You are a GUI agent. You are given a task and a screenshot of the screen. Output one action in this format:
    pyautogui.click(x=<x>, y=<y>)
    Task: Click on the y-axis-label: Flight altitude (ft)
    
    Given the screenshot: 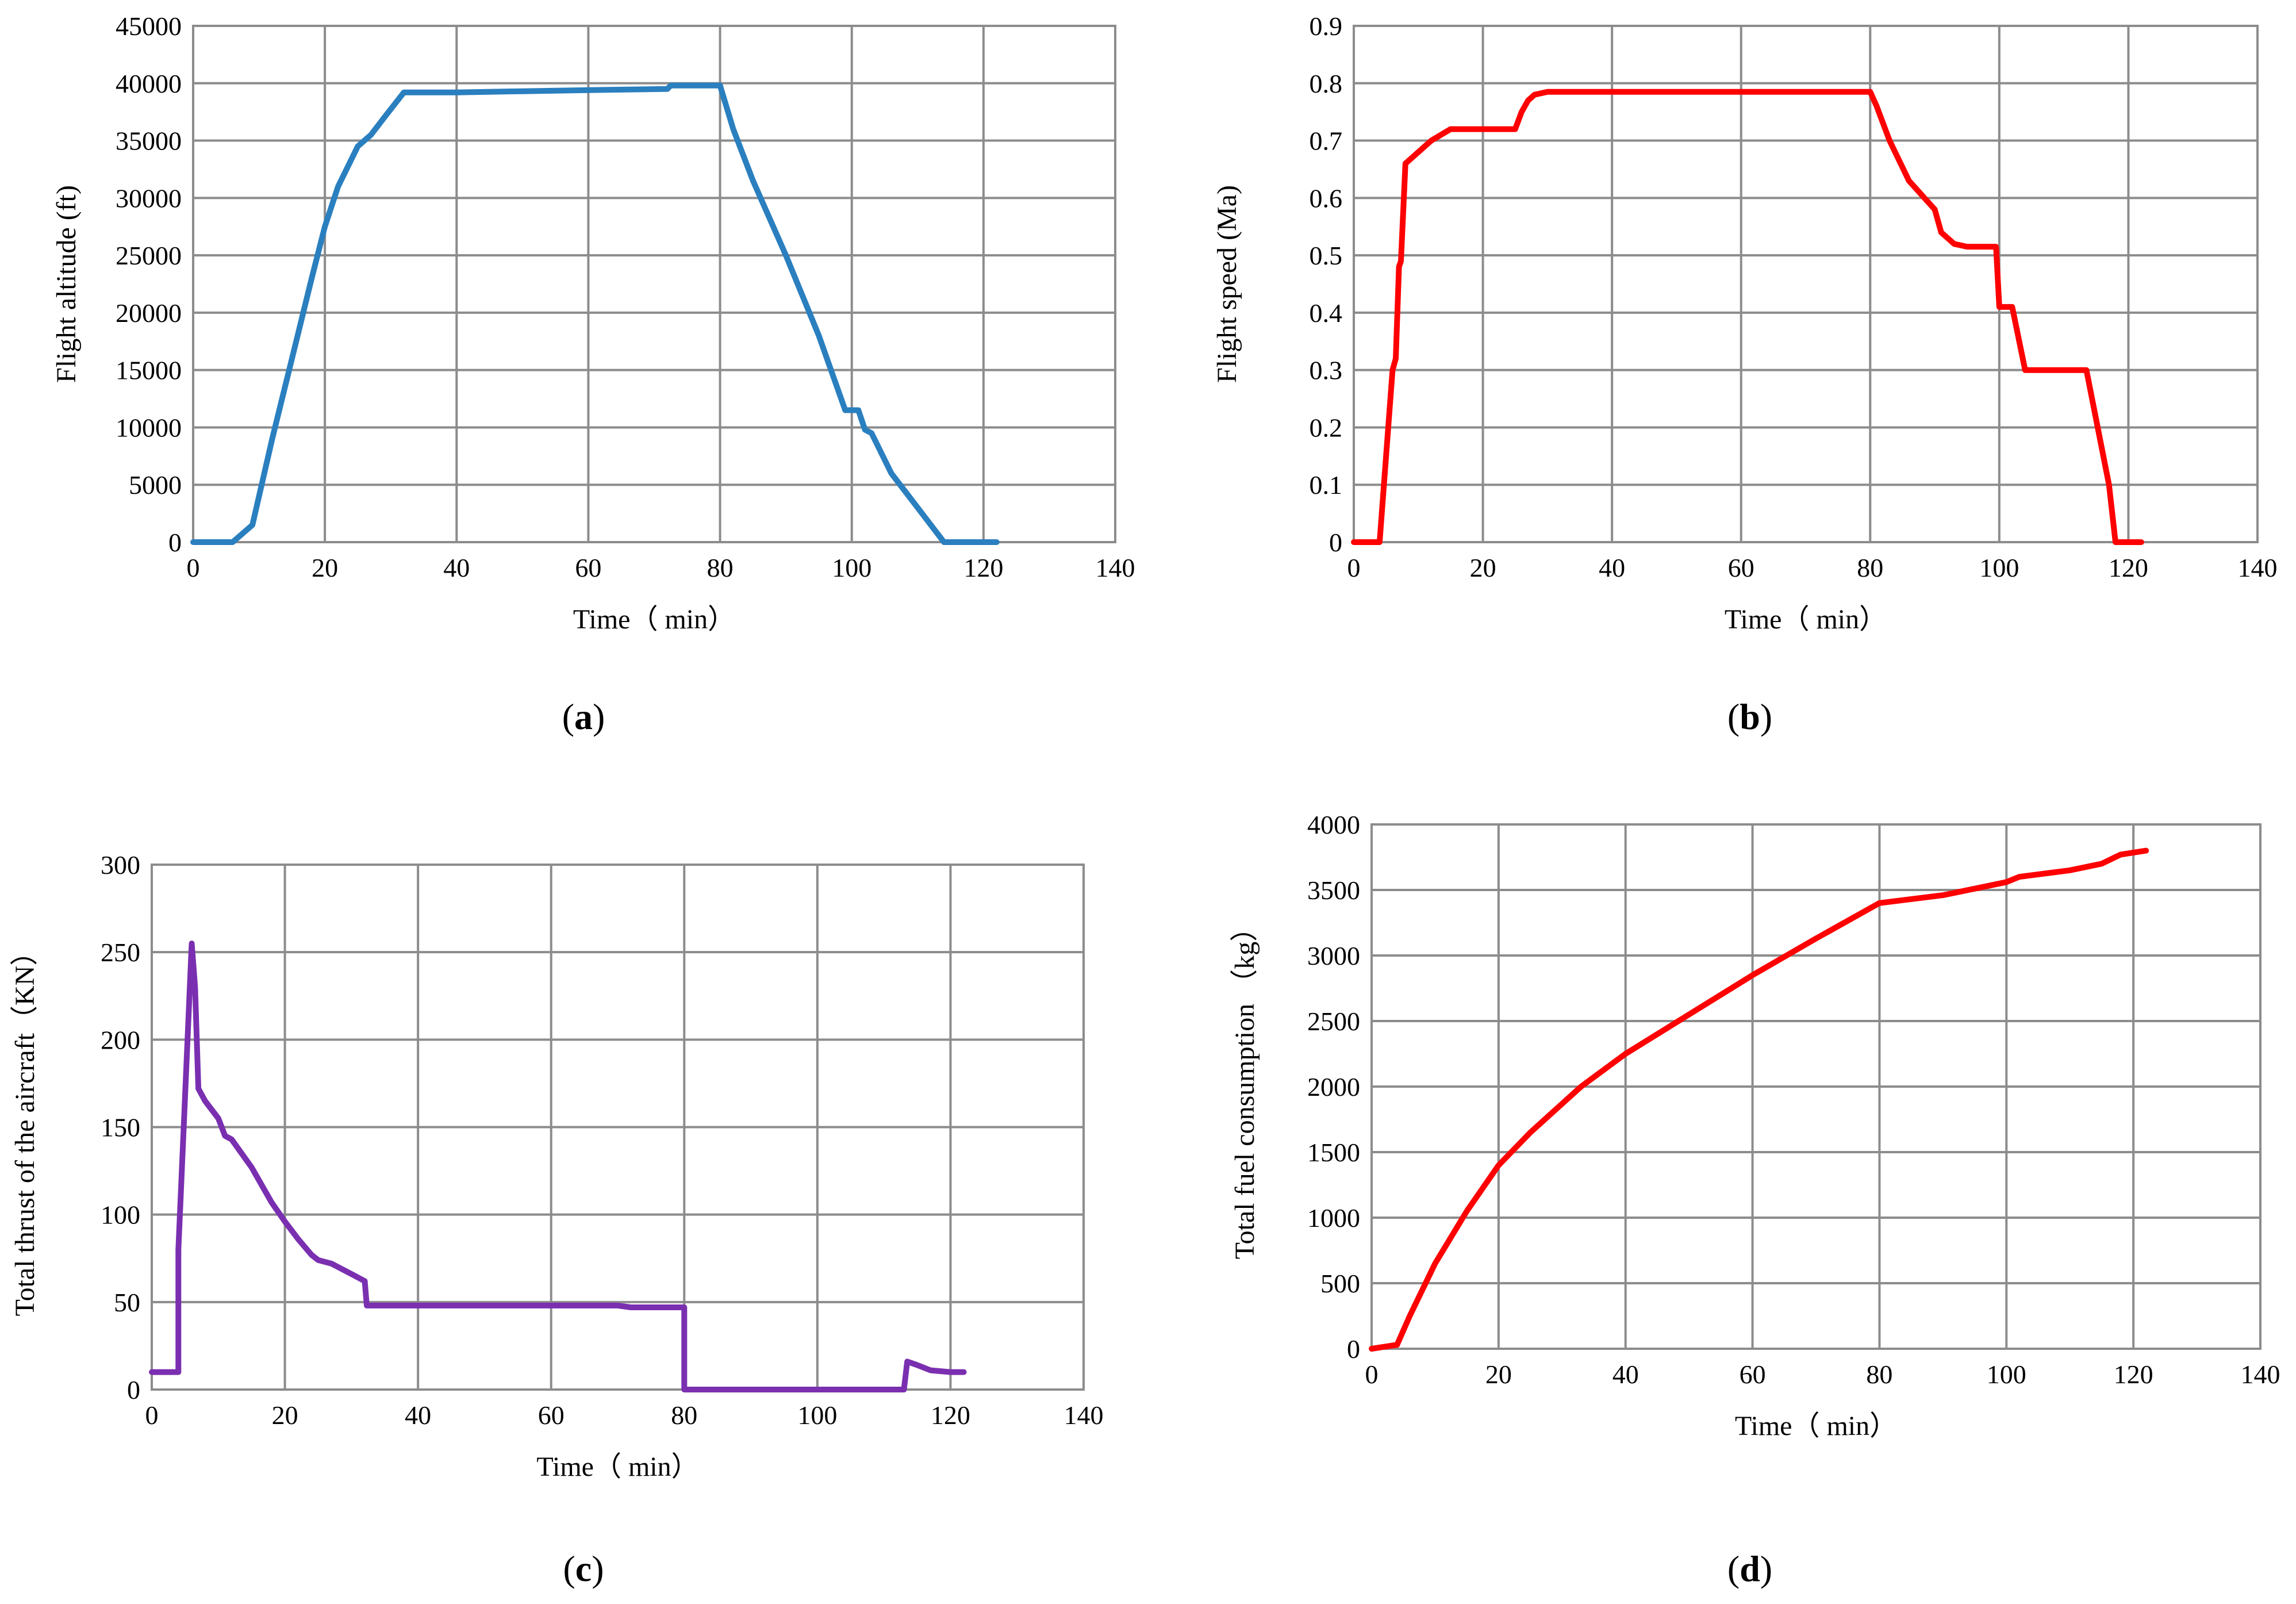 What is the action you would take?
    pyautogui.click(x=66, y=284)
    